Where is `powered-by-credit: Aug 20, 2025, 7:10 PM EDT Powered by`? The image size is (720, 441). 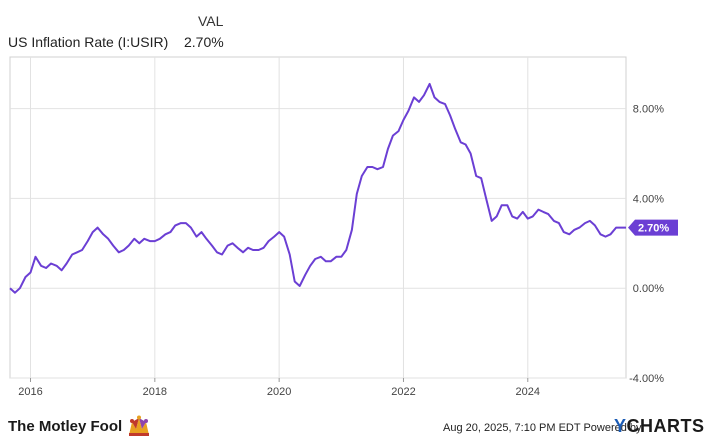
powered-by-credit: Aug 20, 2025, 7:10 PM EDT Powered by is located at coordinates (542, 428).